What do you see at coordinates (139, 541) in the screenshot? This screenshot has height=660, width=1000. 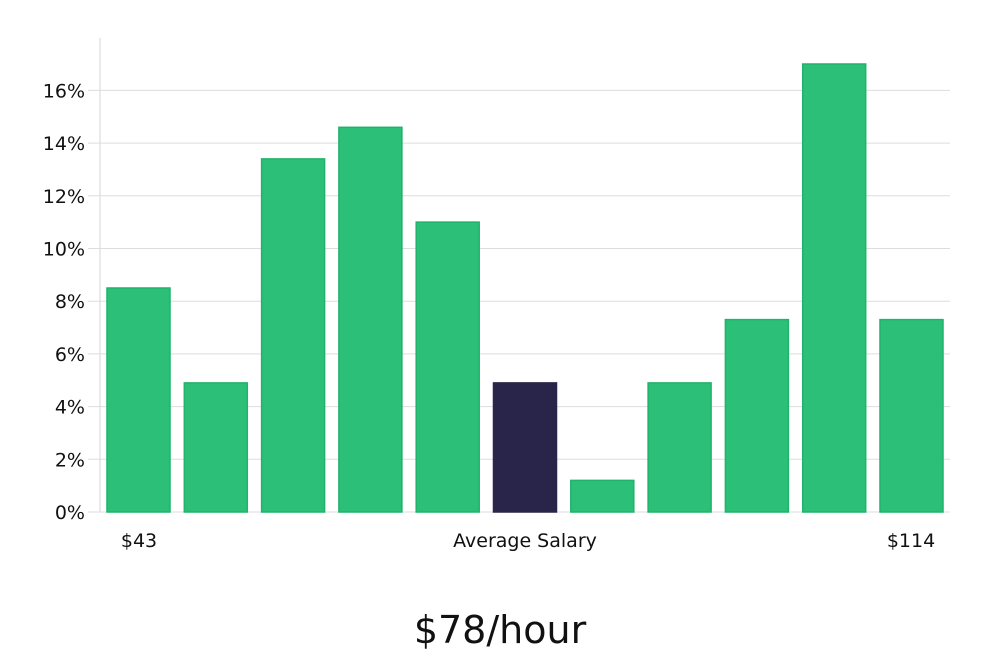 I see `x-start-label: $43` at bounding box center [139, 541].